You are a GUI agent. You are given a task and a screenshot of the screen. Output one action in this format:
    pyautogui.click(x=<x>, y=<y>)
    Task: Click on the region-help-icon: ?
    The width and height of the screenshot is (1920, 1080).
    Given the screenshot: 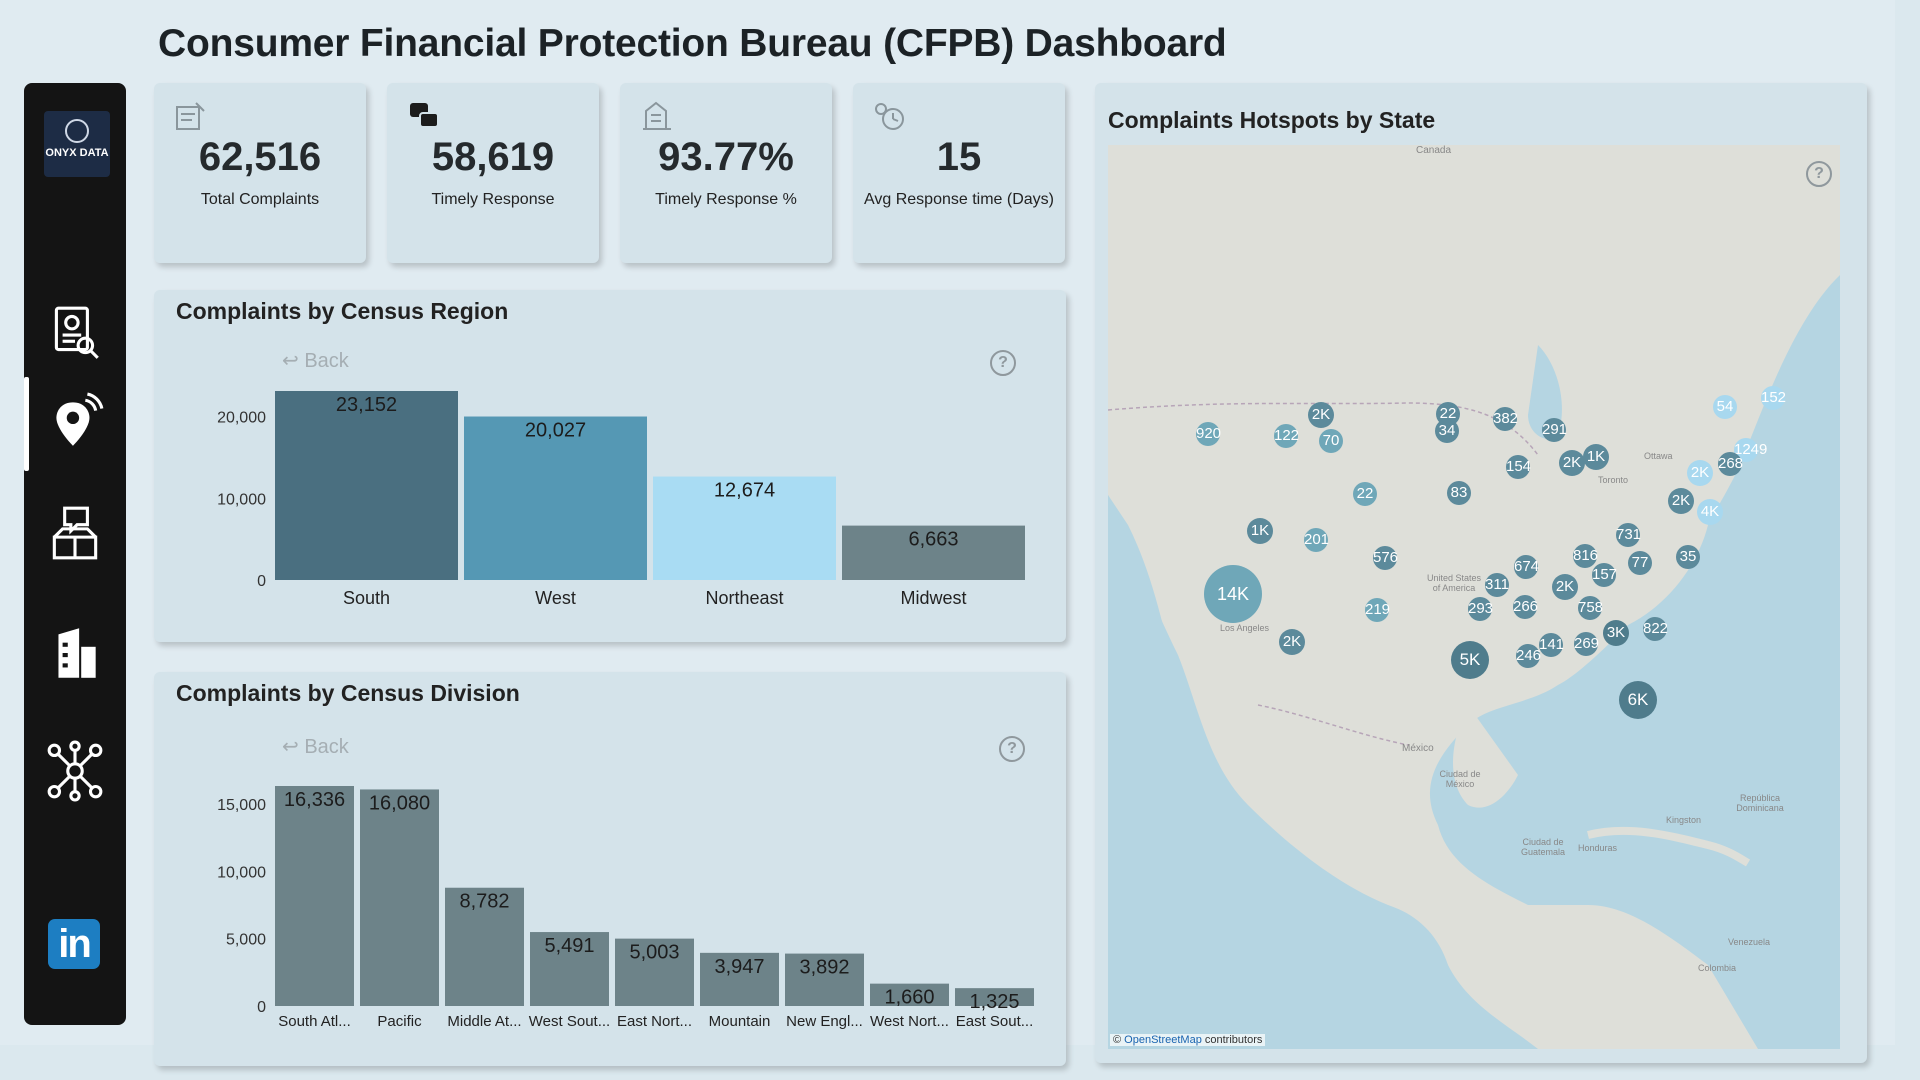 What is the action you would take?
    pyautogui.click(x=1003, y=363)
    